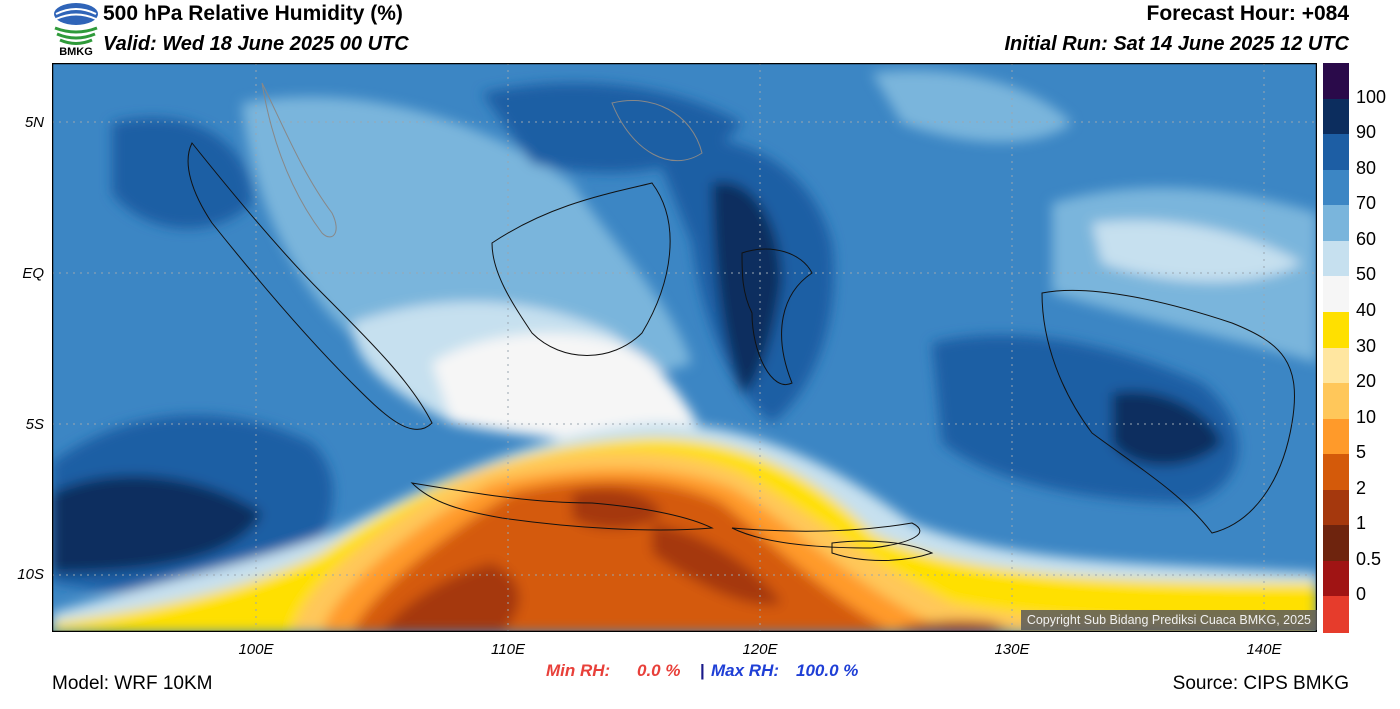 Image resolution: width=1400 pixels, height=709 pixels. I want to click on colorbar-label: 2, so click(1361, 487).